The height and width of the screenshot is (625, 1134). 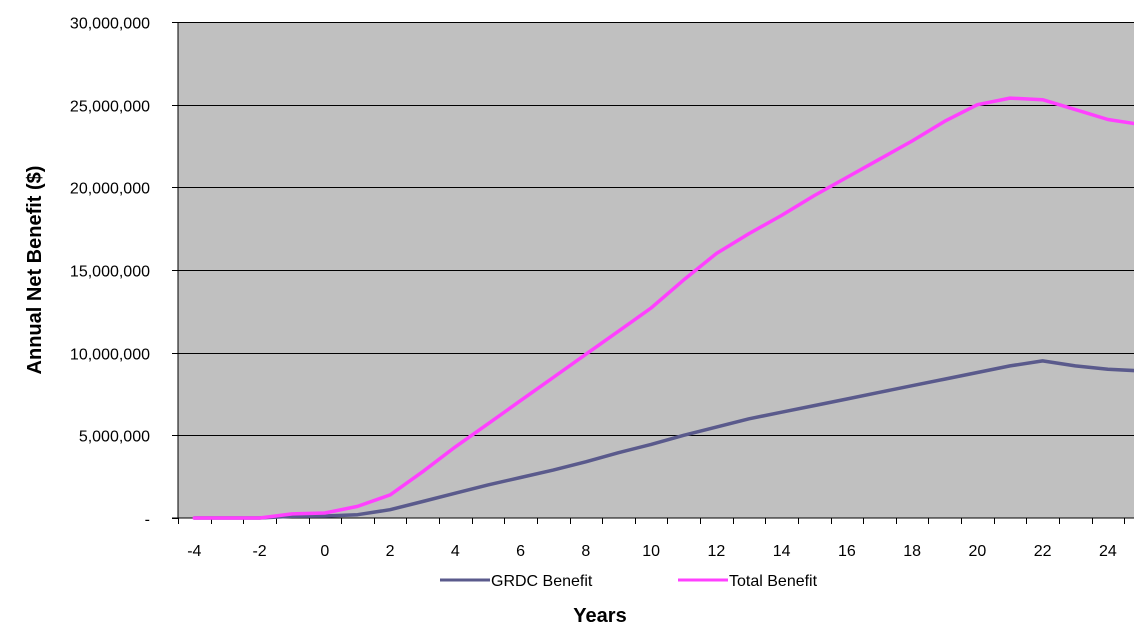 What do you see at coordinates (147, 520) in the screenshot?
I see `y-tick-label: -` at bounding box center [147, 520].